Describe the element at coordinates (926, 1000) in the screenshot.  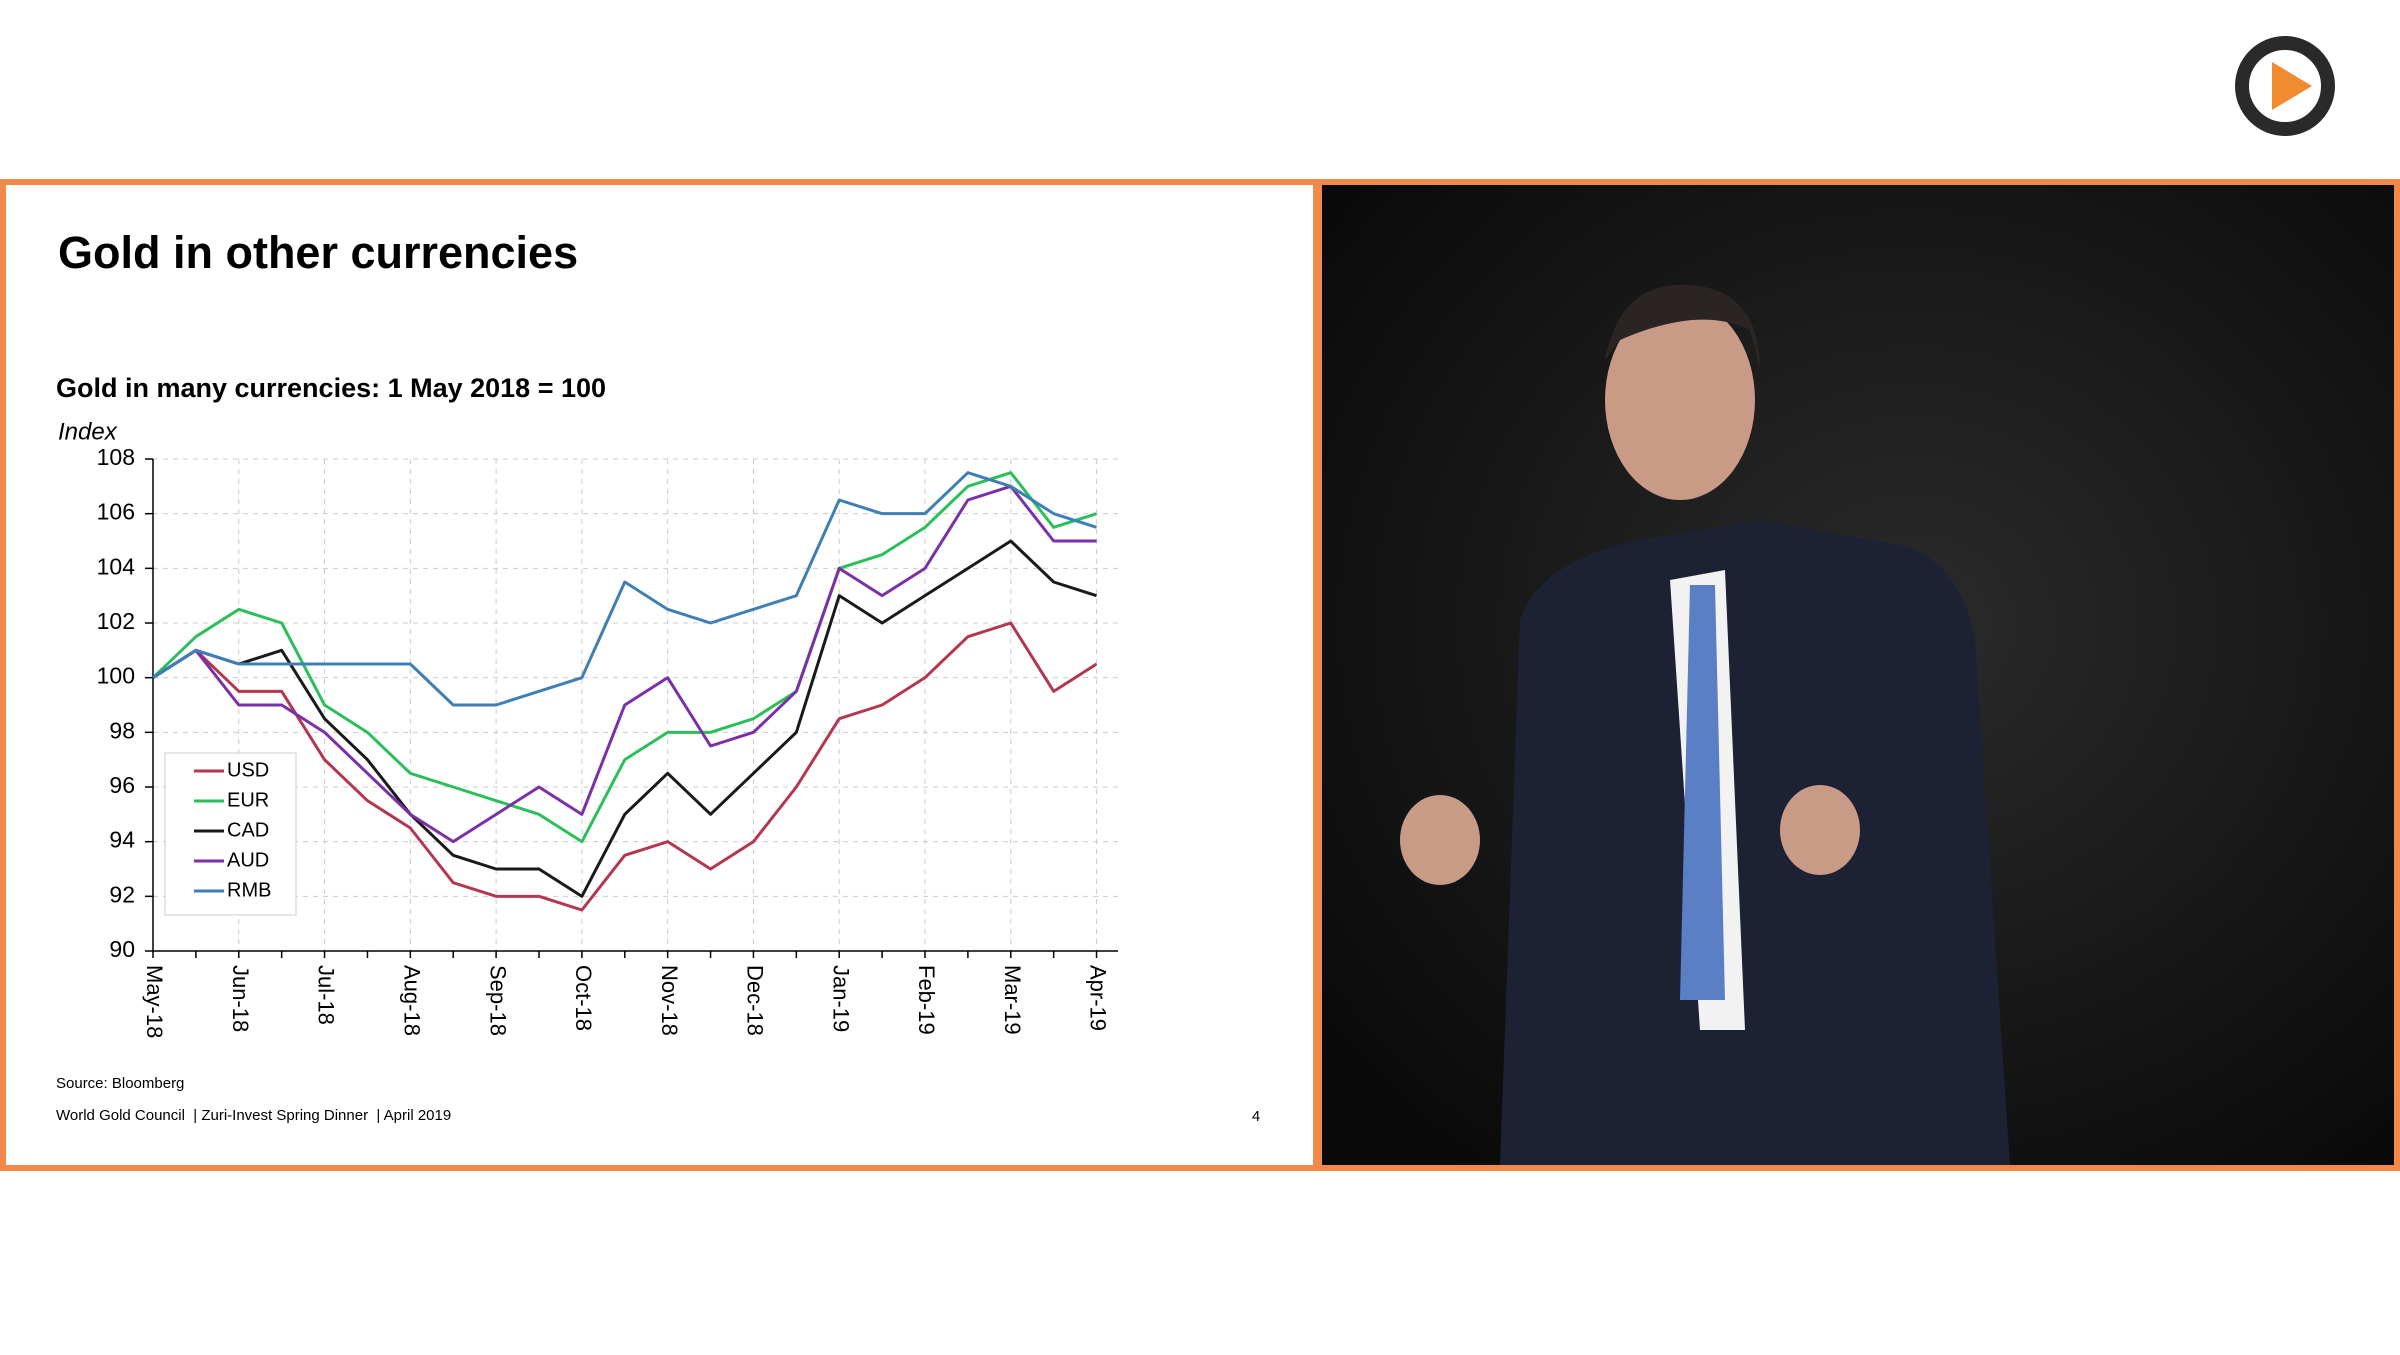
I see `x-tick-label: Feb-19` at that location.